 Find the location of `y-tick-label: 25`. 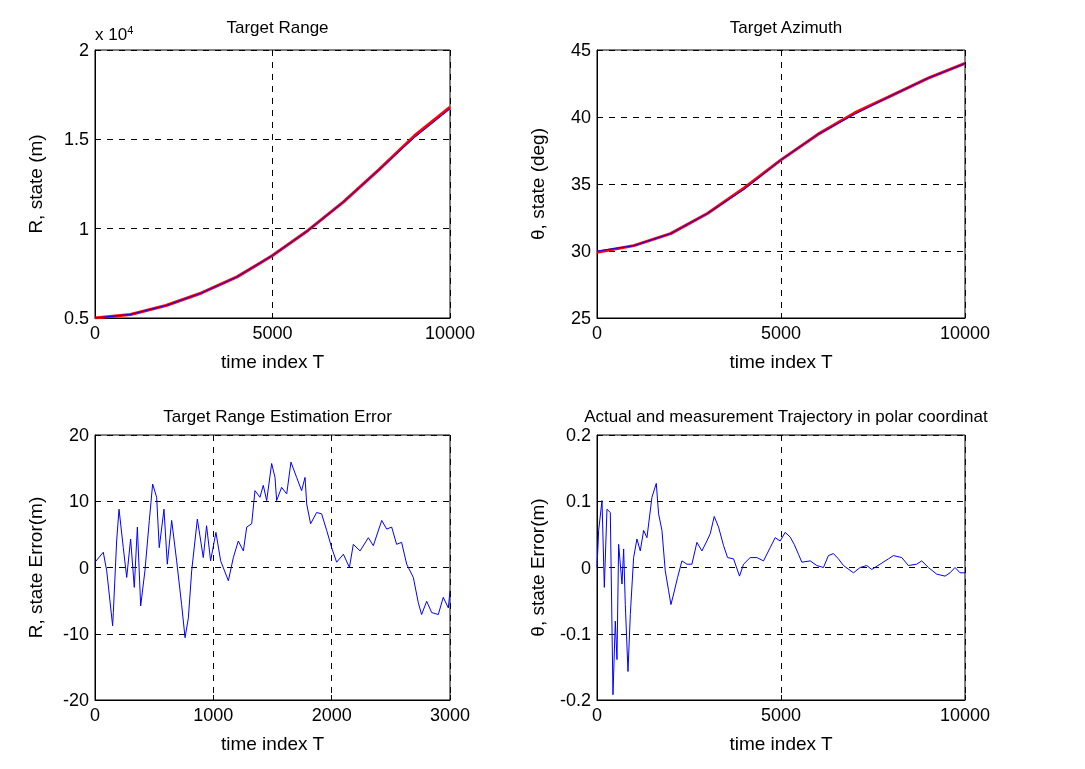

y-tick-label: 25 is located at coordinates (580, 318).